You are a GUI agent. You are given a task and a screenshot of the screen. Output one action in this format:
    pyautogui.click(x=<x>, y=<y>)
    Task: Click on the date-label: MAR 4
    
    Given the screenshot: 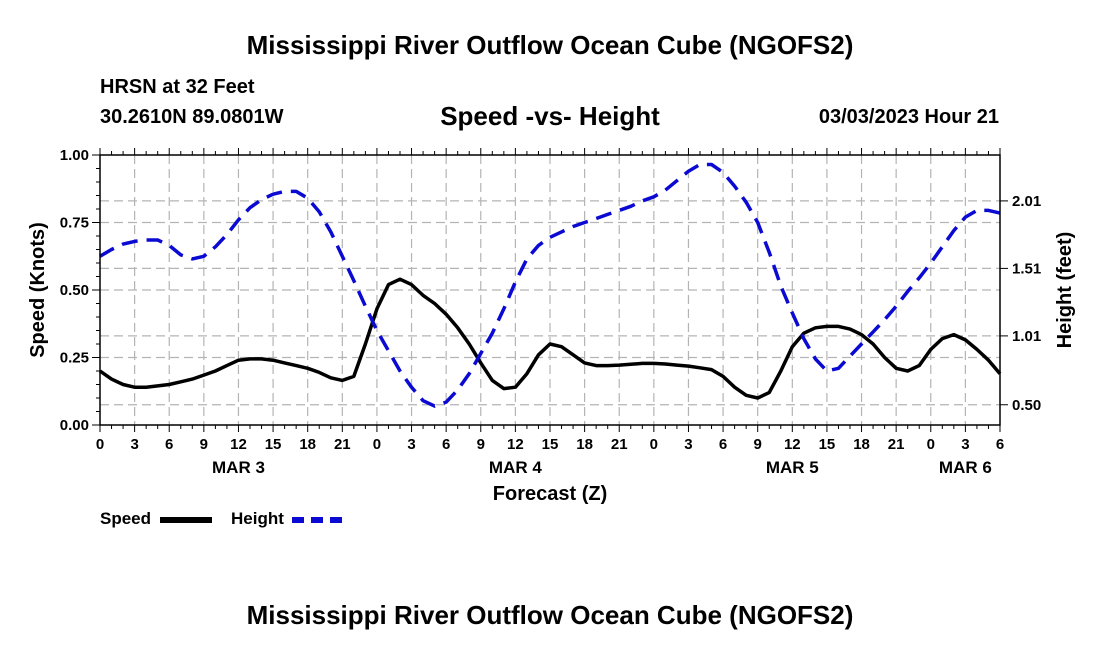 What is the action you would take?
    pyautogui.click(x=515, y=467)
    